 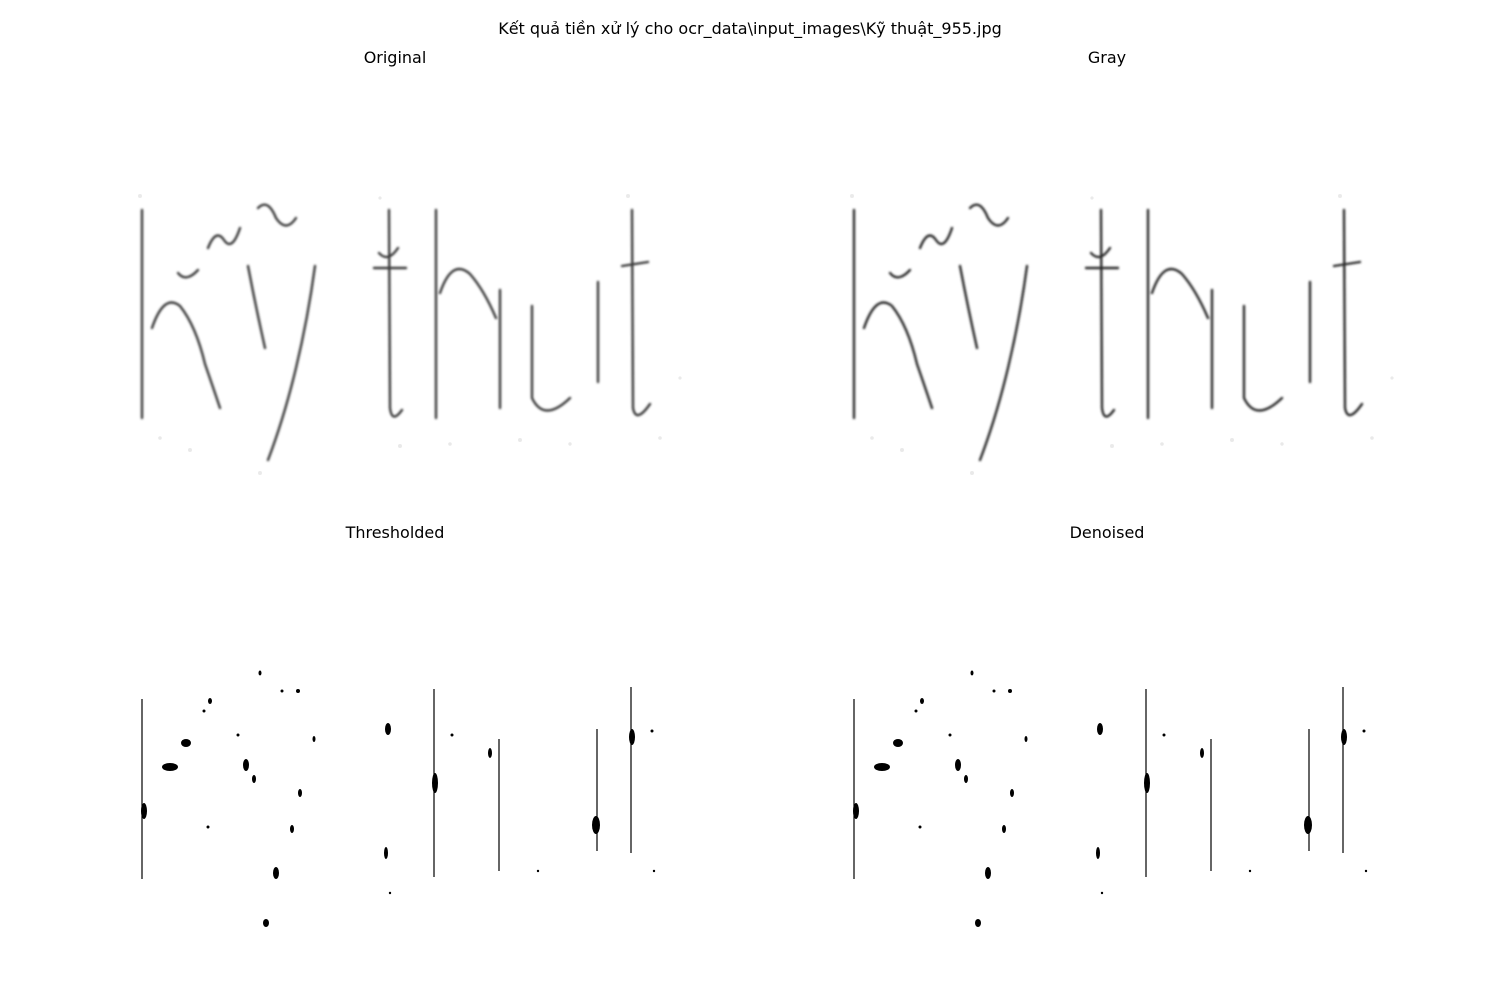 What do you see at coordinates (1107, 57) in the screenshot?
I see `panel-title-gray: Gray` at bounding box center [1107, 57].